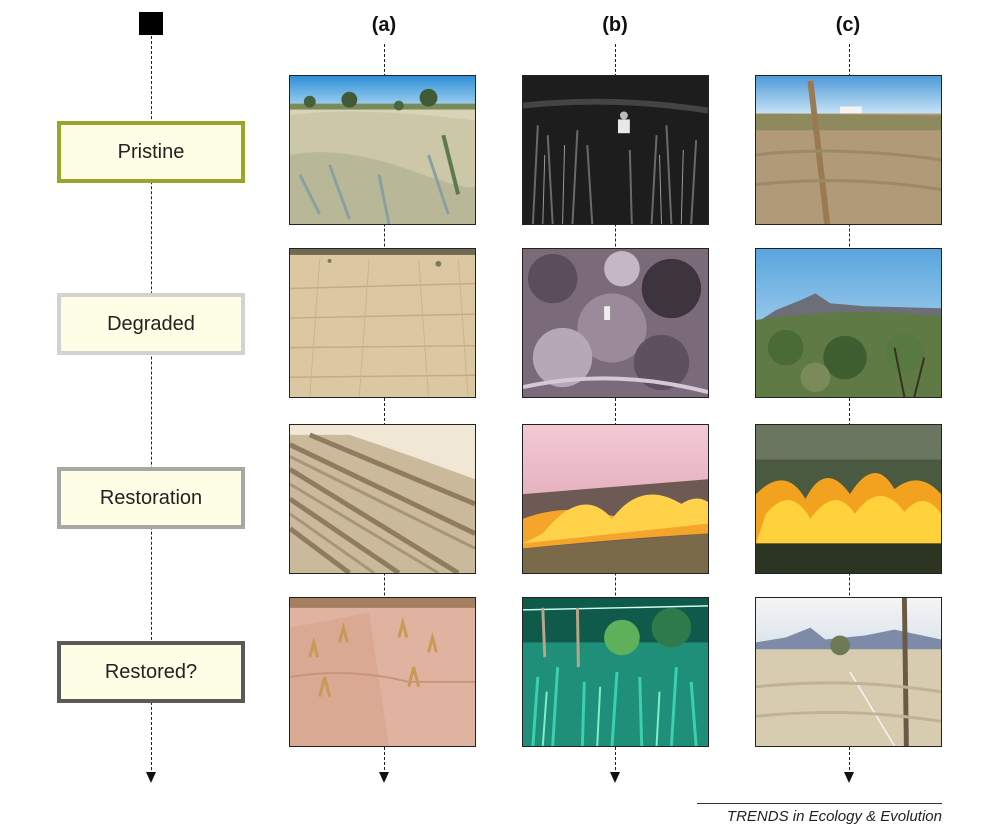  I want to click on timeline-line-left, so click(151, 403).